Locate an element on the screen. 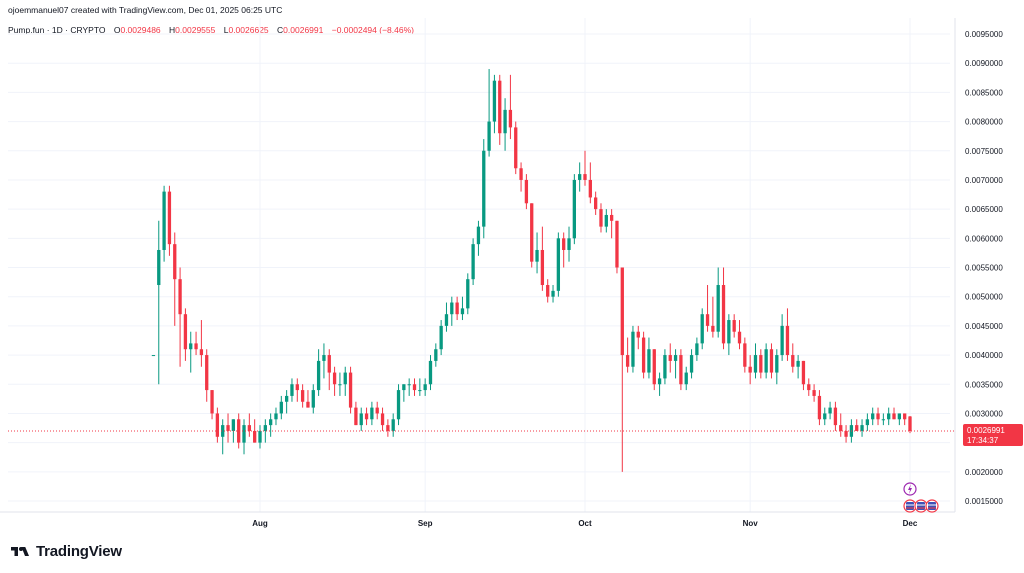  y-tick-label: 0.0090000 is located at coordinates (984, 63).